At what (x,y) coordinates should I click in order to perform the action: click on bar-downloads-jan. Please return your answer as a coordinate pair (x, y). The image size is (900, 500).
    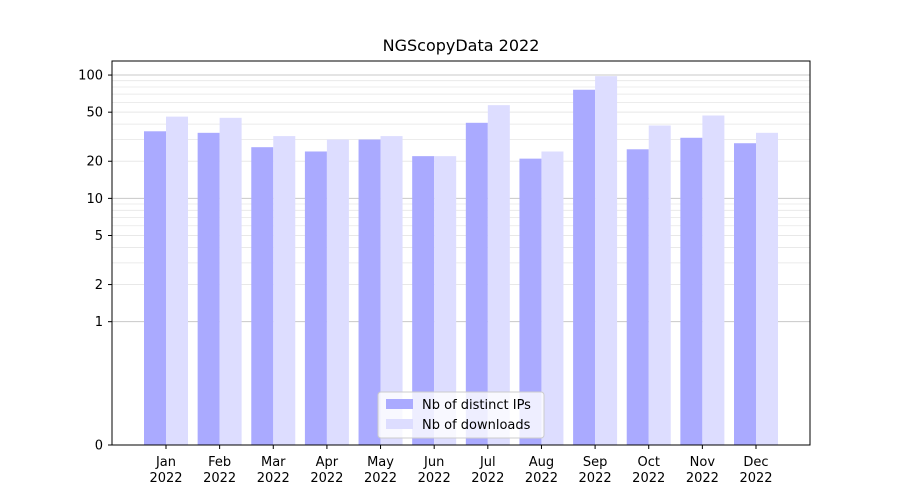
    Looking at the image, I should click on (177, 280).